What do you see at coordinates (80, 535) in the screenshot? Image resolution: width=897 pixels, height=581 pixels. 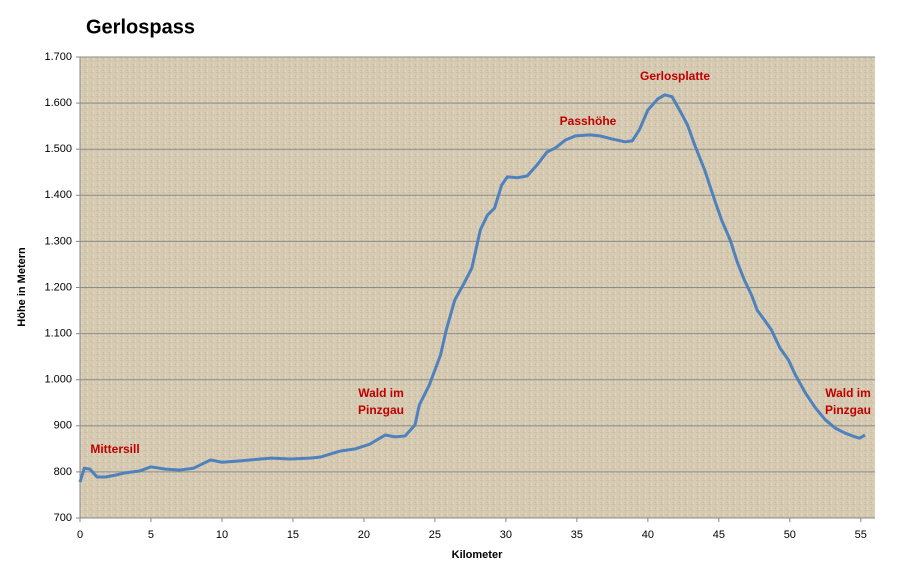 I see `x-tick-label: 0` at bounding box center [80, 535].